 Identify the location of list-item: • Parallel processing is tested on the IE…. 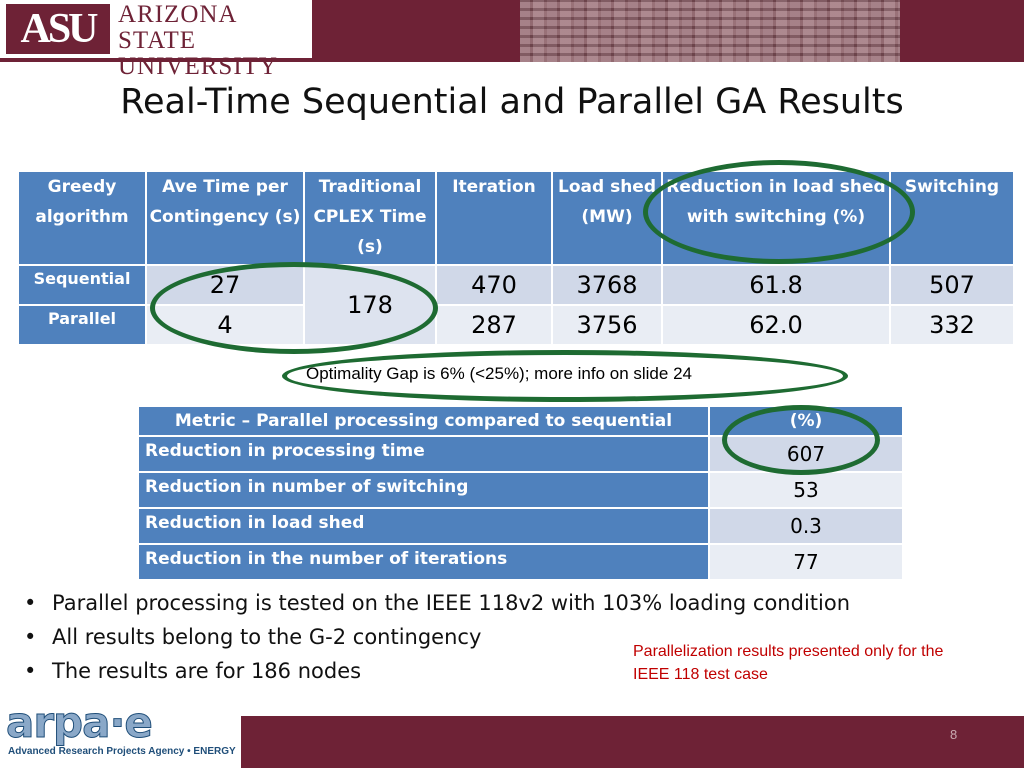
(436, 603).